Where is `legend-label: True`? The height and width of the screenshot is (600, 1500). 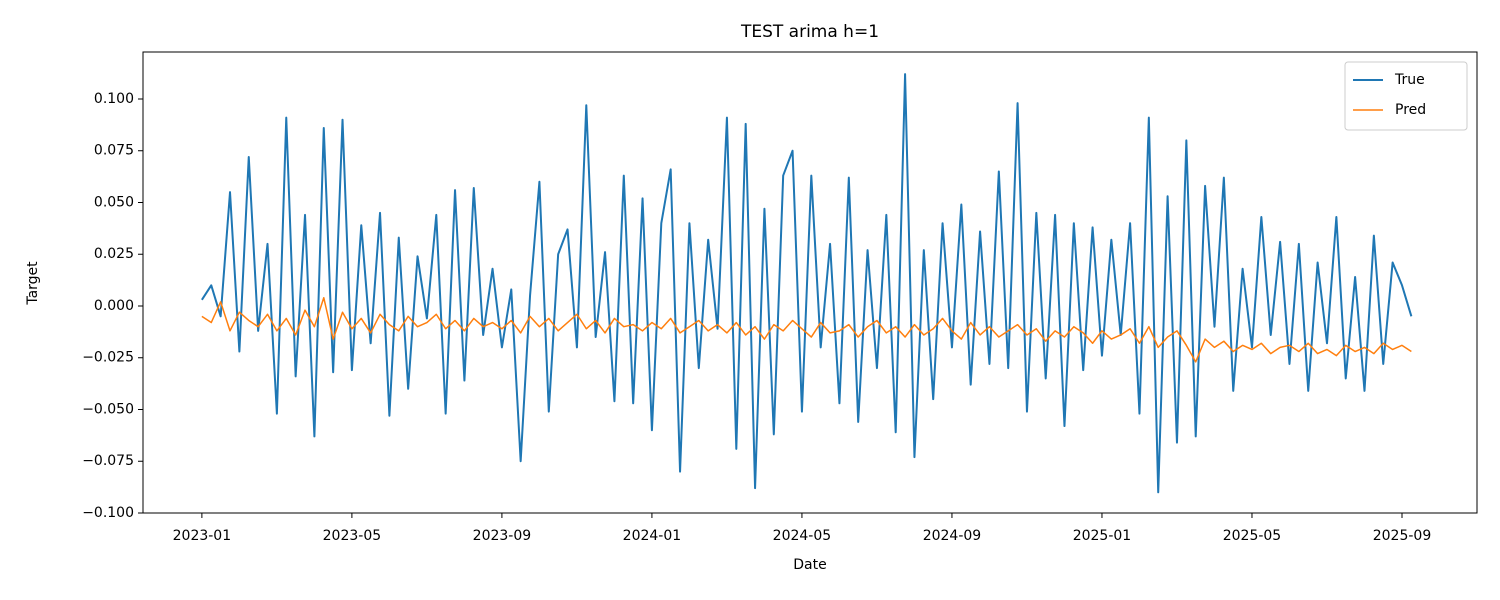
legend-label: True is located at coordinates (1409, 80).